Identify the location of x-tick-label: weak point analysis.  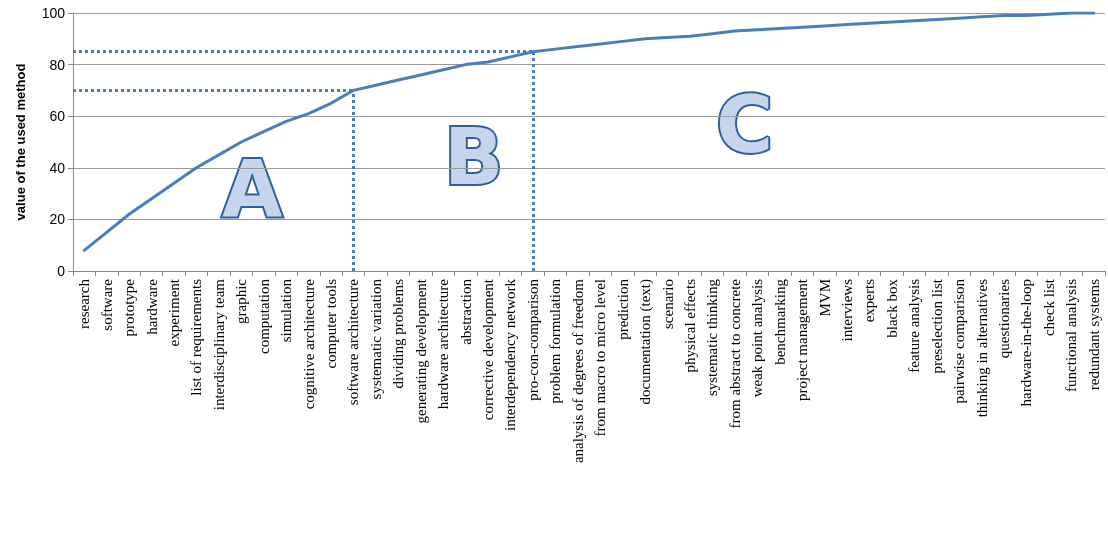
(757, 338).